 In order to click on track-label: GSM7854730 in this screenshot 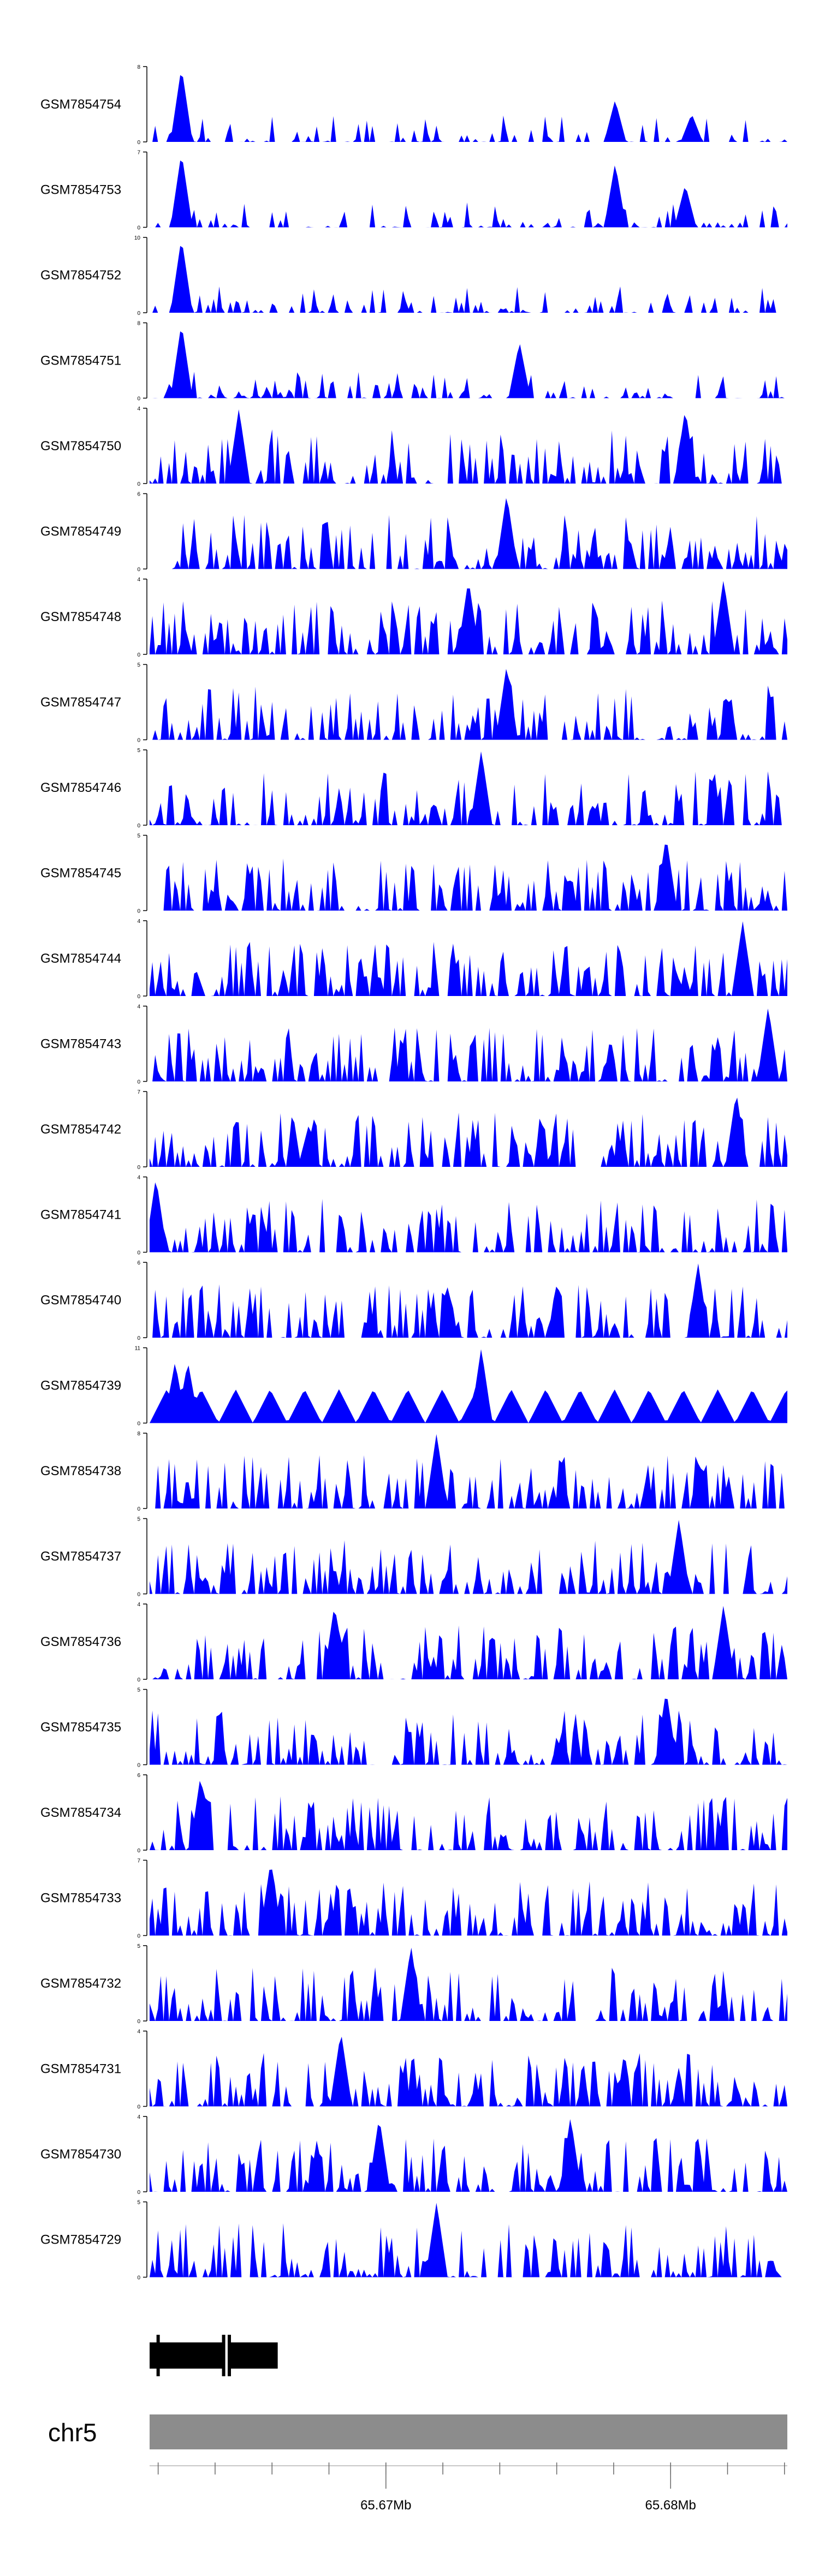, I will do `click(80, 2154)`.